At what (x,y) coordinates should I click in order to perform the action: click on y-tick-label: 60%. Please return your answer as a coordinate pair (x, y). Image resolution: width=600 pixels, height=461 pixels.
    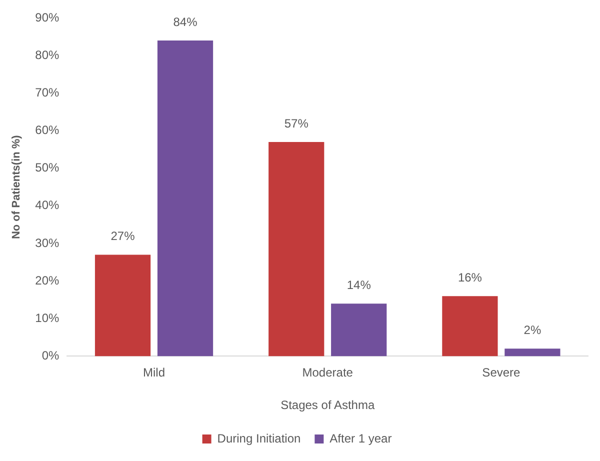
    Looking at the image, I should click on (47, 130).